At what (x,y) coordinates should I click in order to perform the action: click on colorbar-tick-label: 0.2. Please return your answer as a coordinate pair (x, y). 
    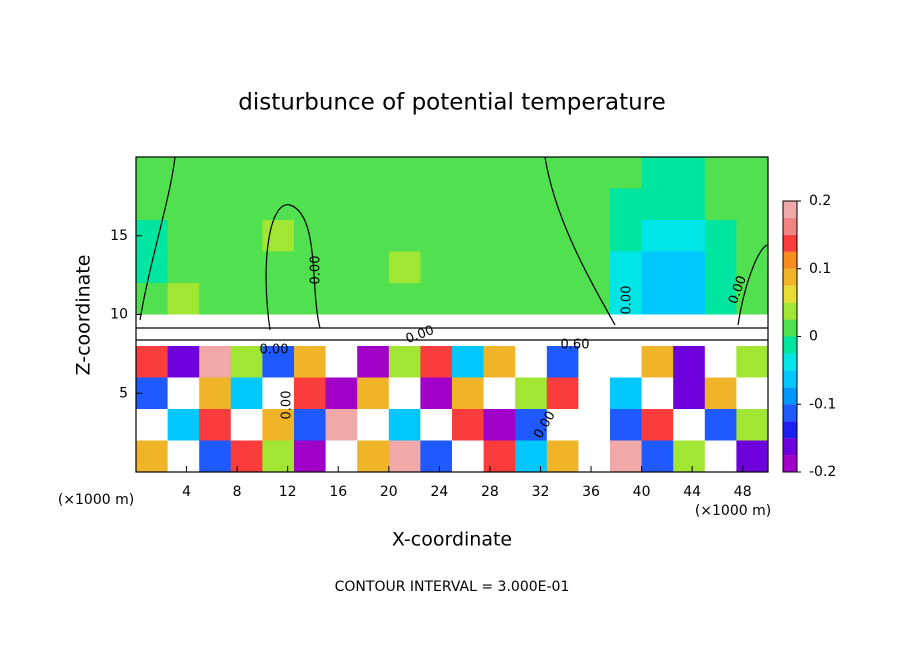
    Looking at the image, I should click on (820, 201).